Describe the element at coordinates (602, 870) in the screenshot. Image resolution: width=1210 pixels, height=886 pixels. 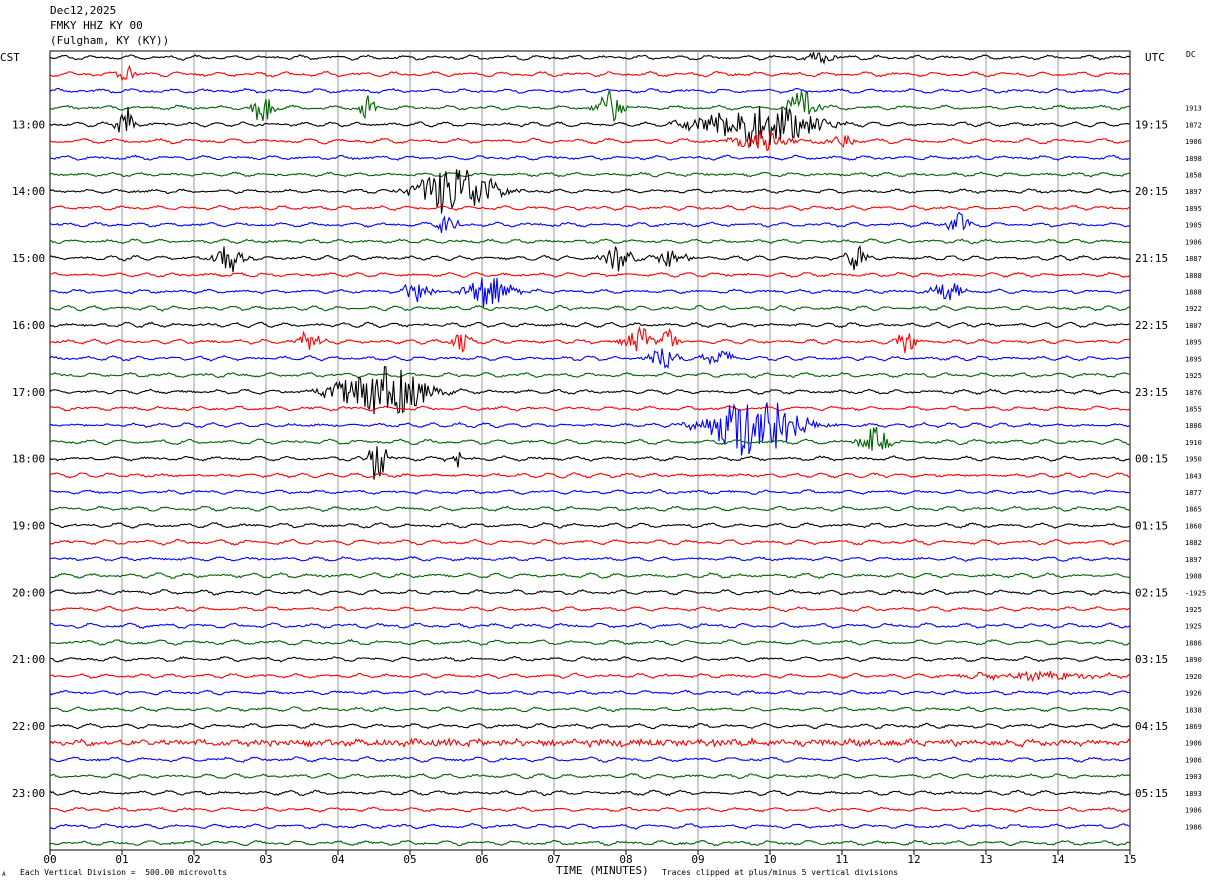
I see `x-axis-label: TIME (MINUTES)` at that location.